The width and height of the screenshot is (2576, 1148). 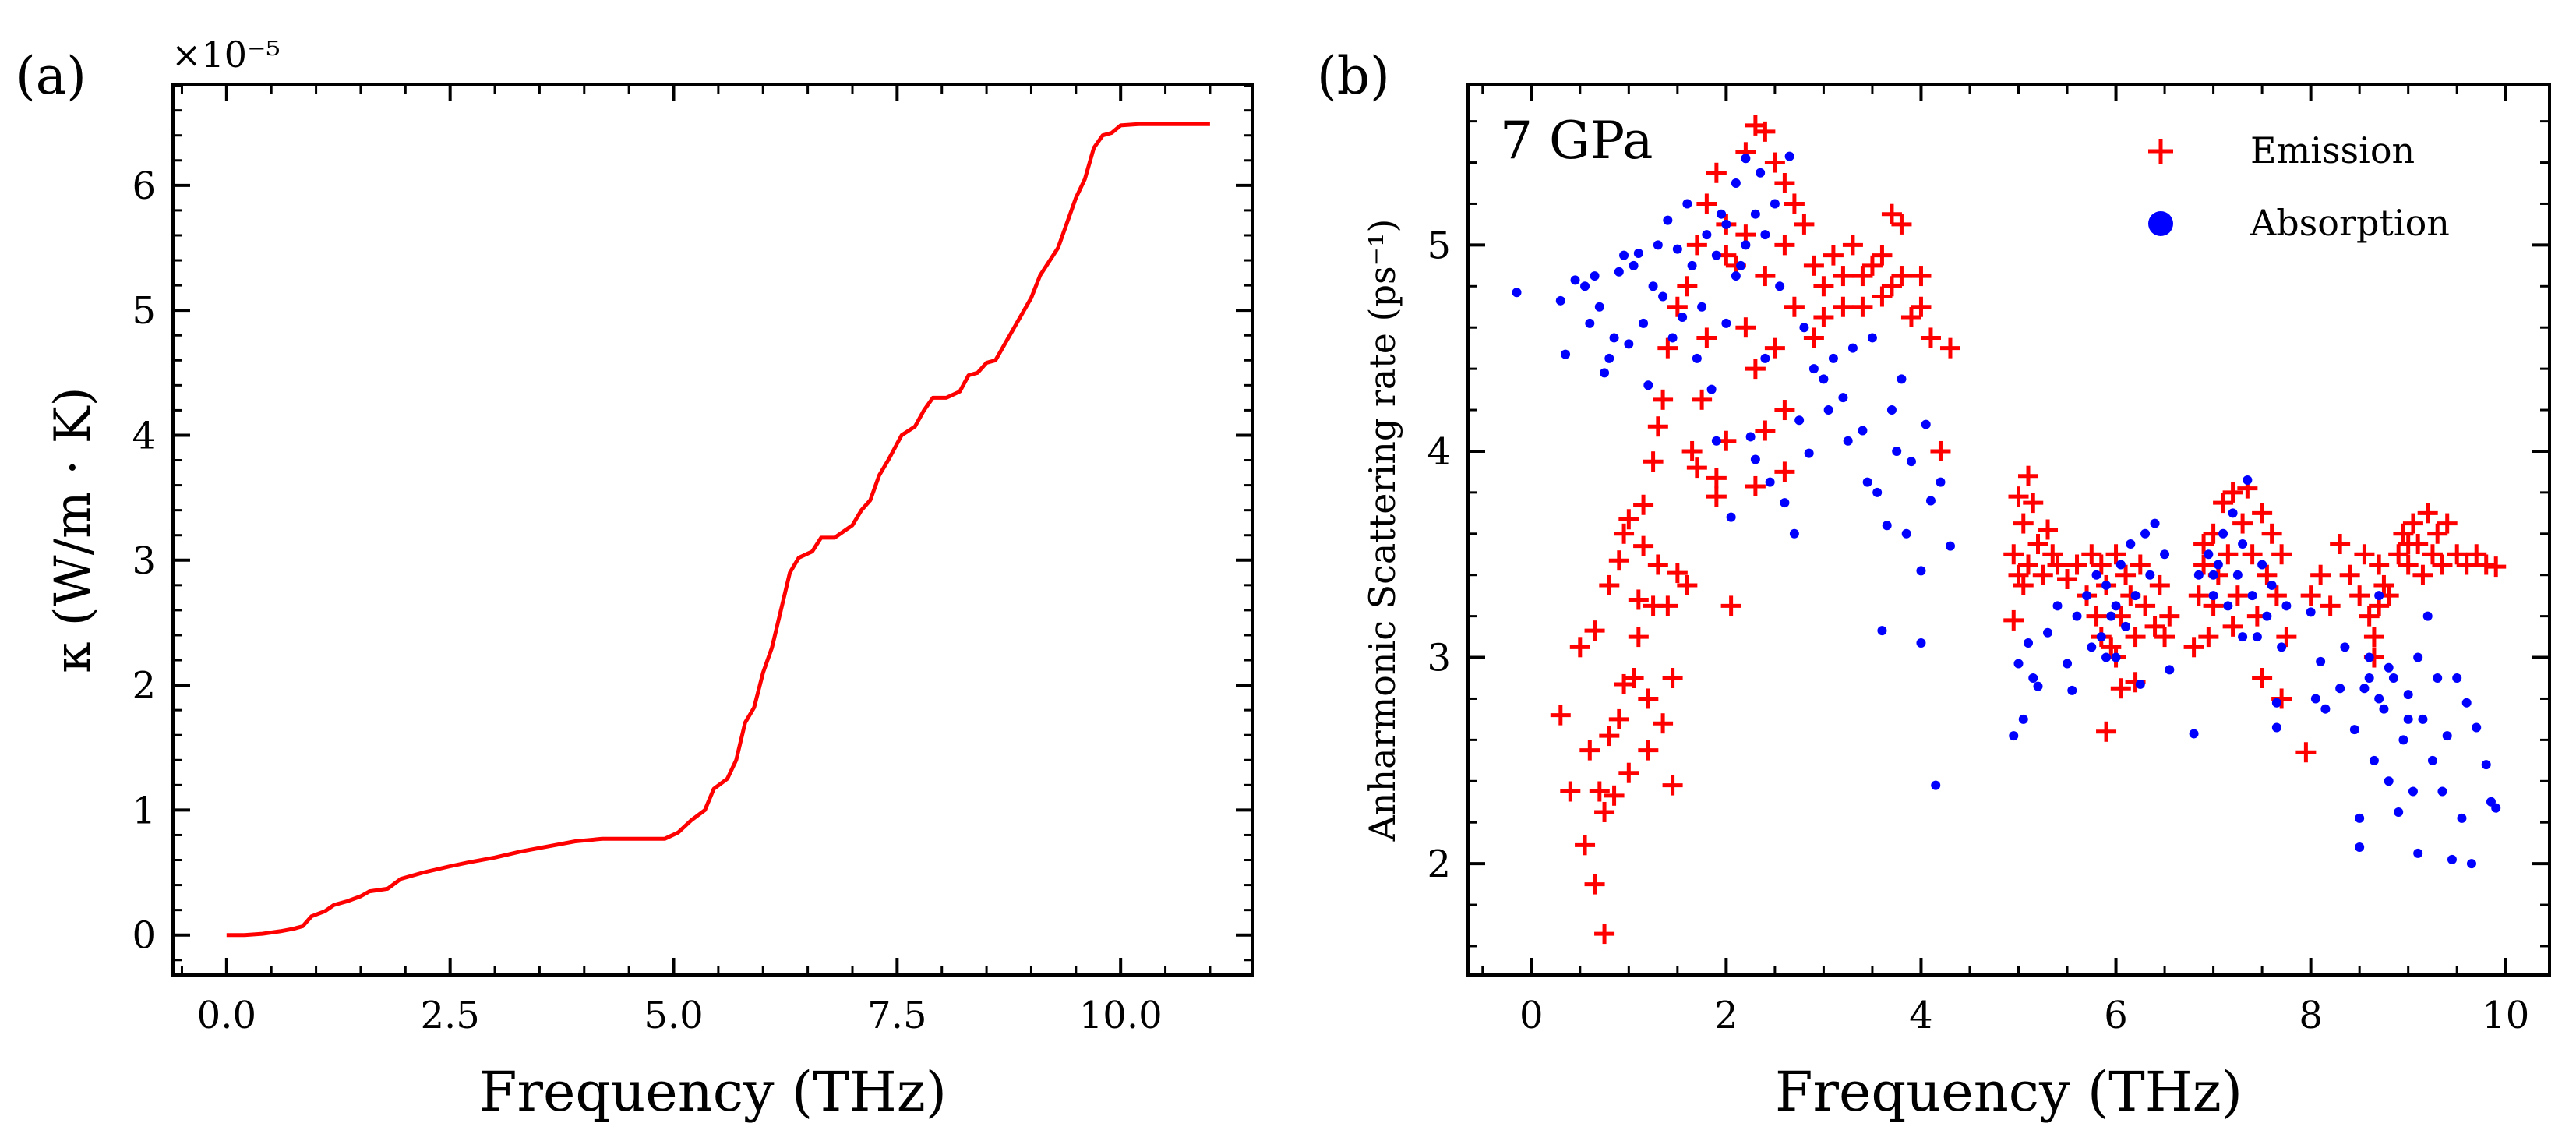 What do you see at coordinates (1921, 1016) in the screenshot?
I see `x-tick-label: 4` at bounding box center [1921, 1016].